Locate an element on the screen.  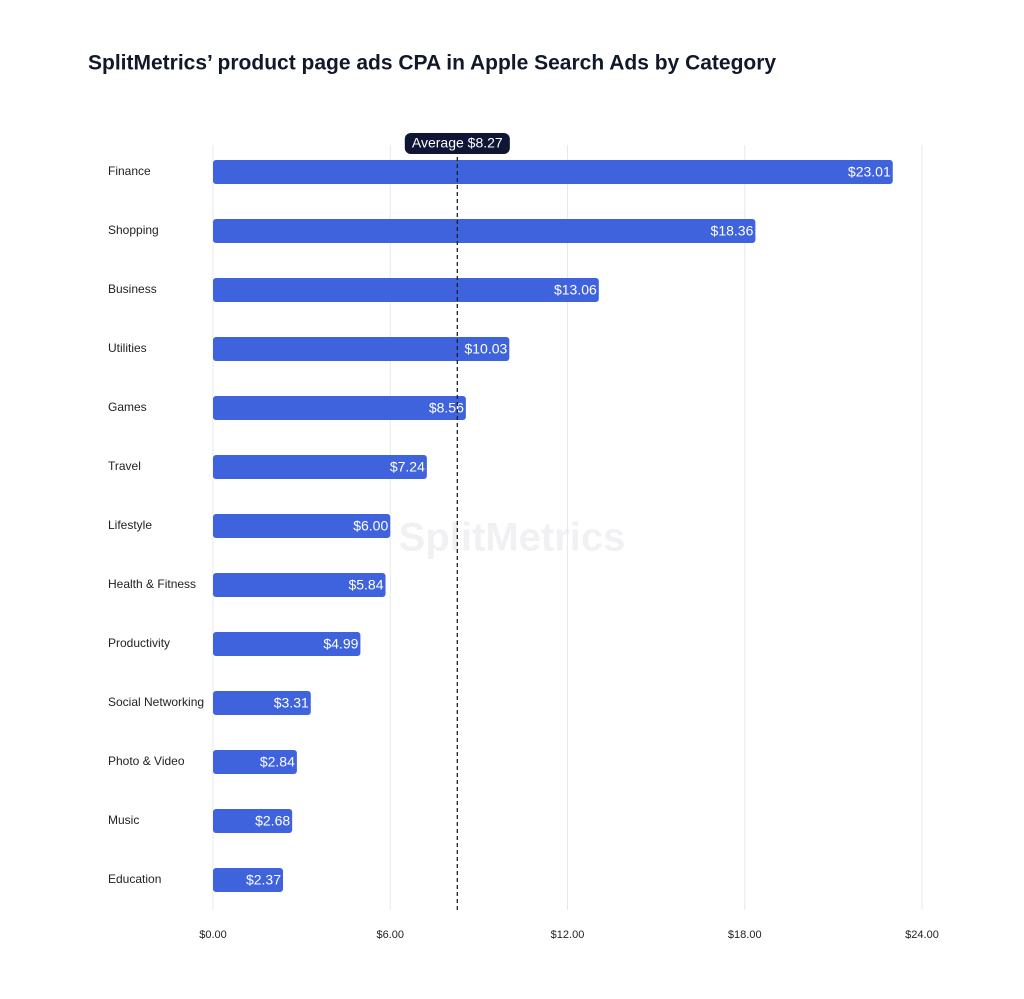
value-label: $10.03 is located at coordinates (485, 349).